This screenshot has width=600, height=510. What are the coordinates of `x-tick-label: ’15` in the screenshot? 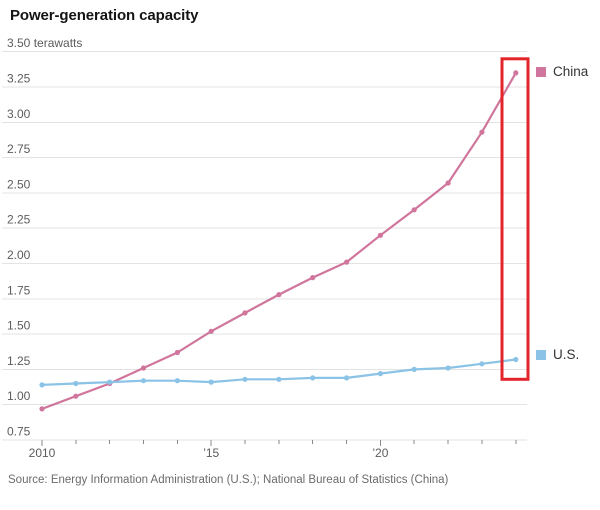 It's located at (211, 453).